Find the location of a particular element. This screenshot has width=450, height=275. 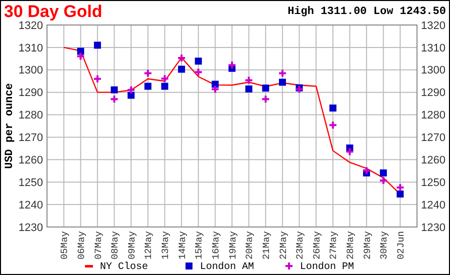

y2-tick-label: 1230 is located at coordinates (433, 228).